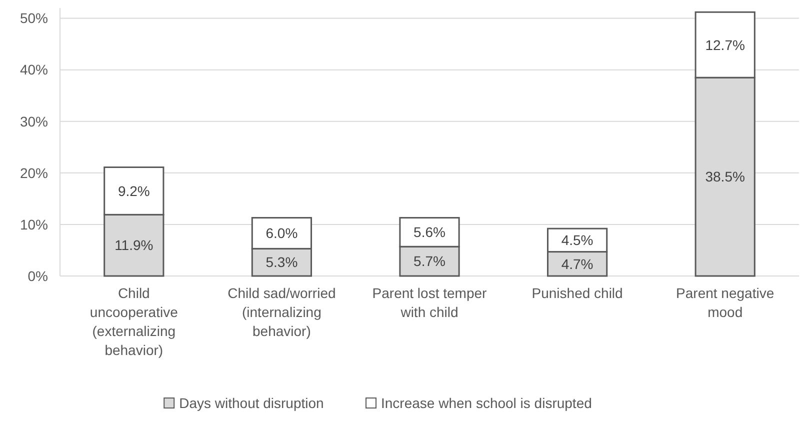  I want to click on y-tick-label: 40%, so click(34, 70).